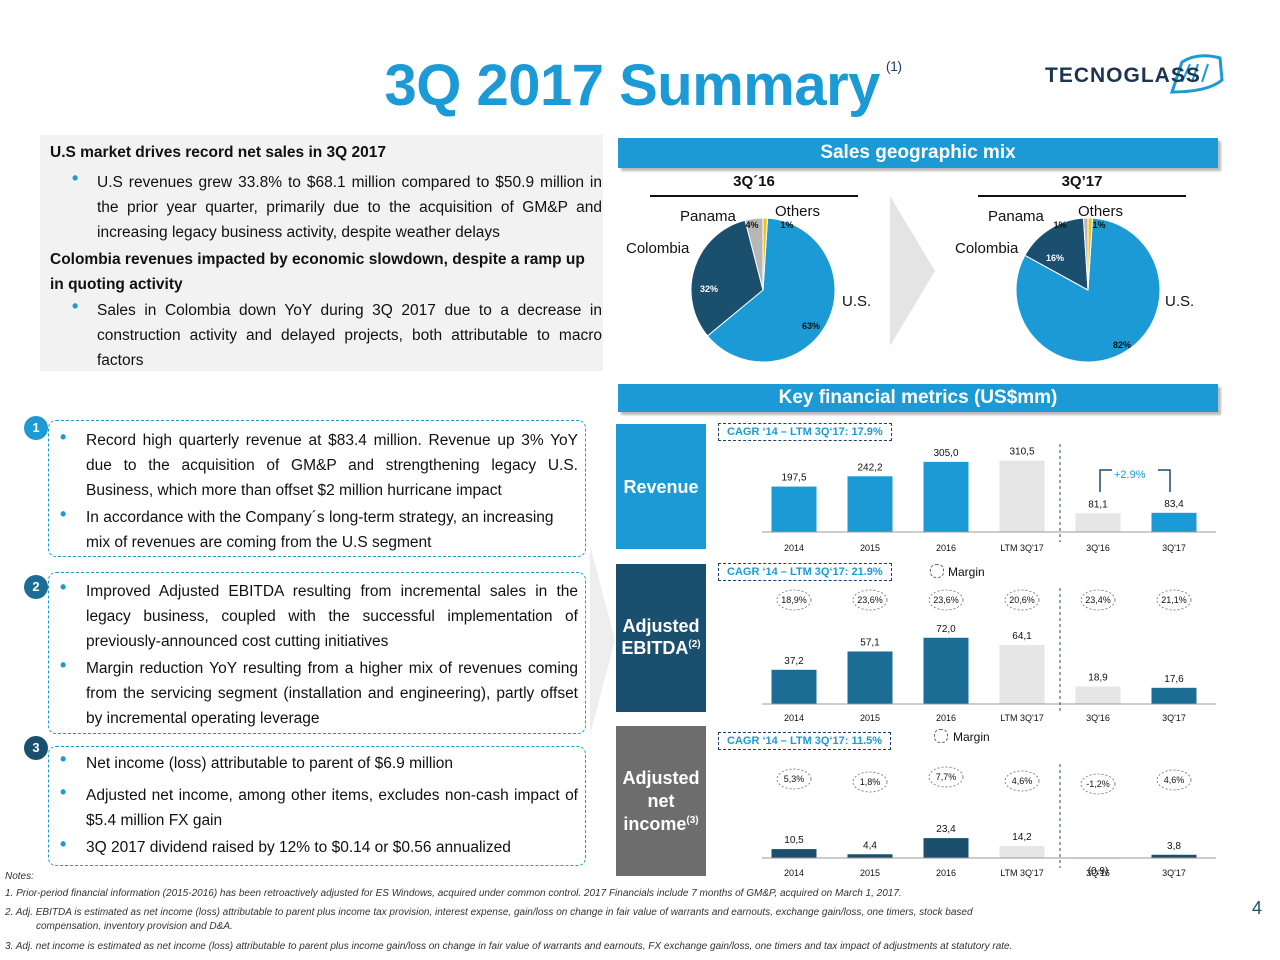 Image resolution: width=1280 pixels, height=960 pixels. What do you see at coordinates (1021, 452) in the screenshot?
I see `bar-value-label: 310,5` at bounding box center [1021, 452].